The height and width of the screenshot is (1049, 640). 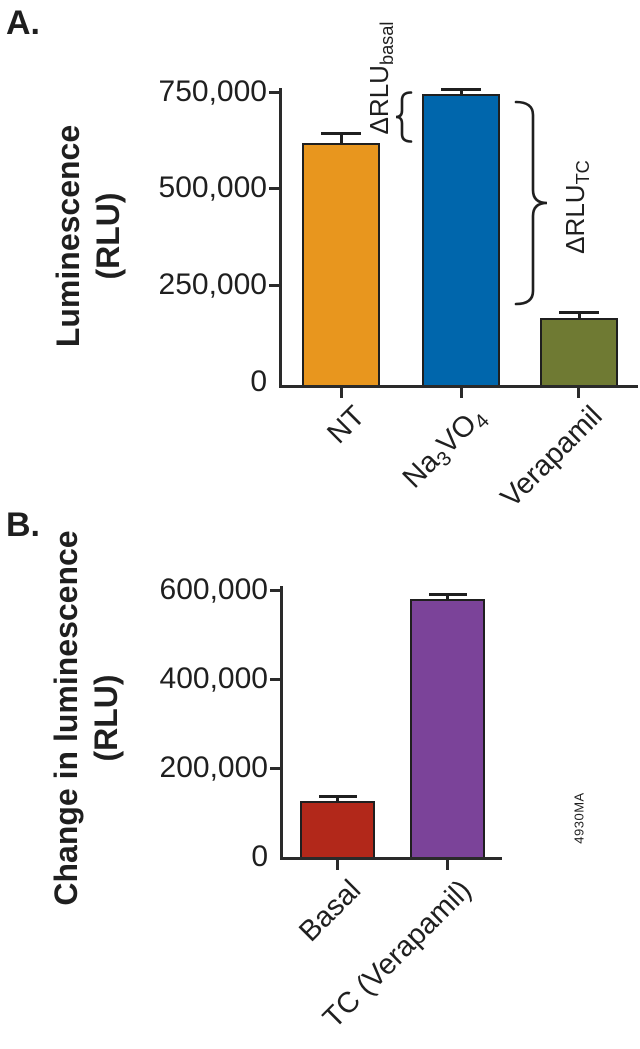 What do you see at coordinates (23, 525) in the screenshot?
I see `panel-b-label: B.` at bounding box center [23, 525].